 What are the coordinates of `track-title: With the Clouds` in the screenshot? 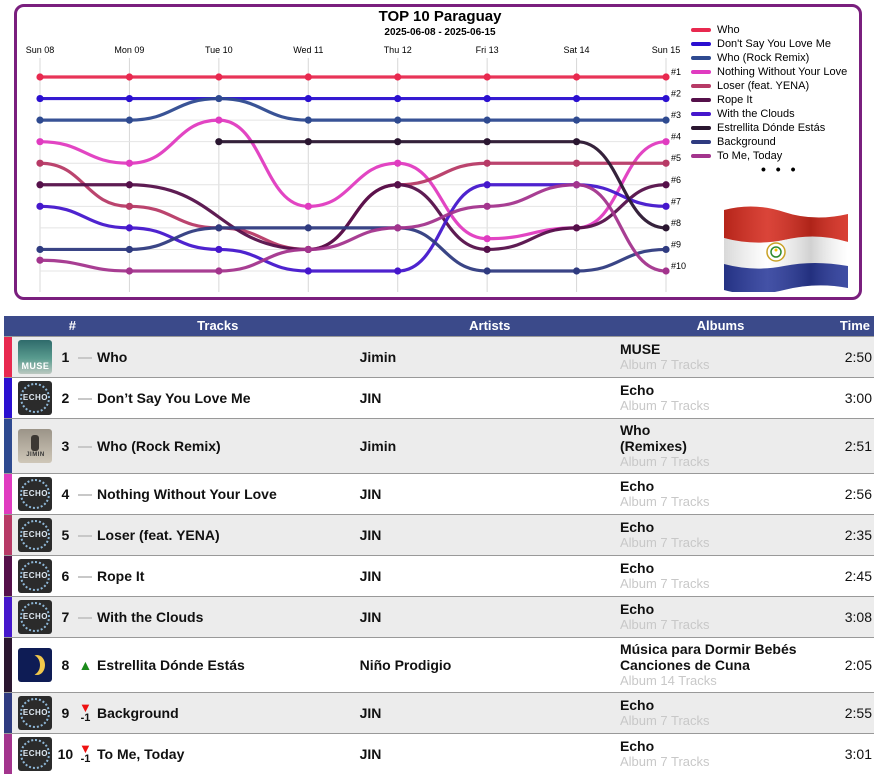 It's located at (150, 616).